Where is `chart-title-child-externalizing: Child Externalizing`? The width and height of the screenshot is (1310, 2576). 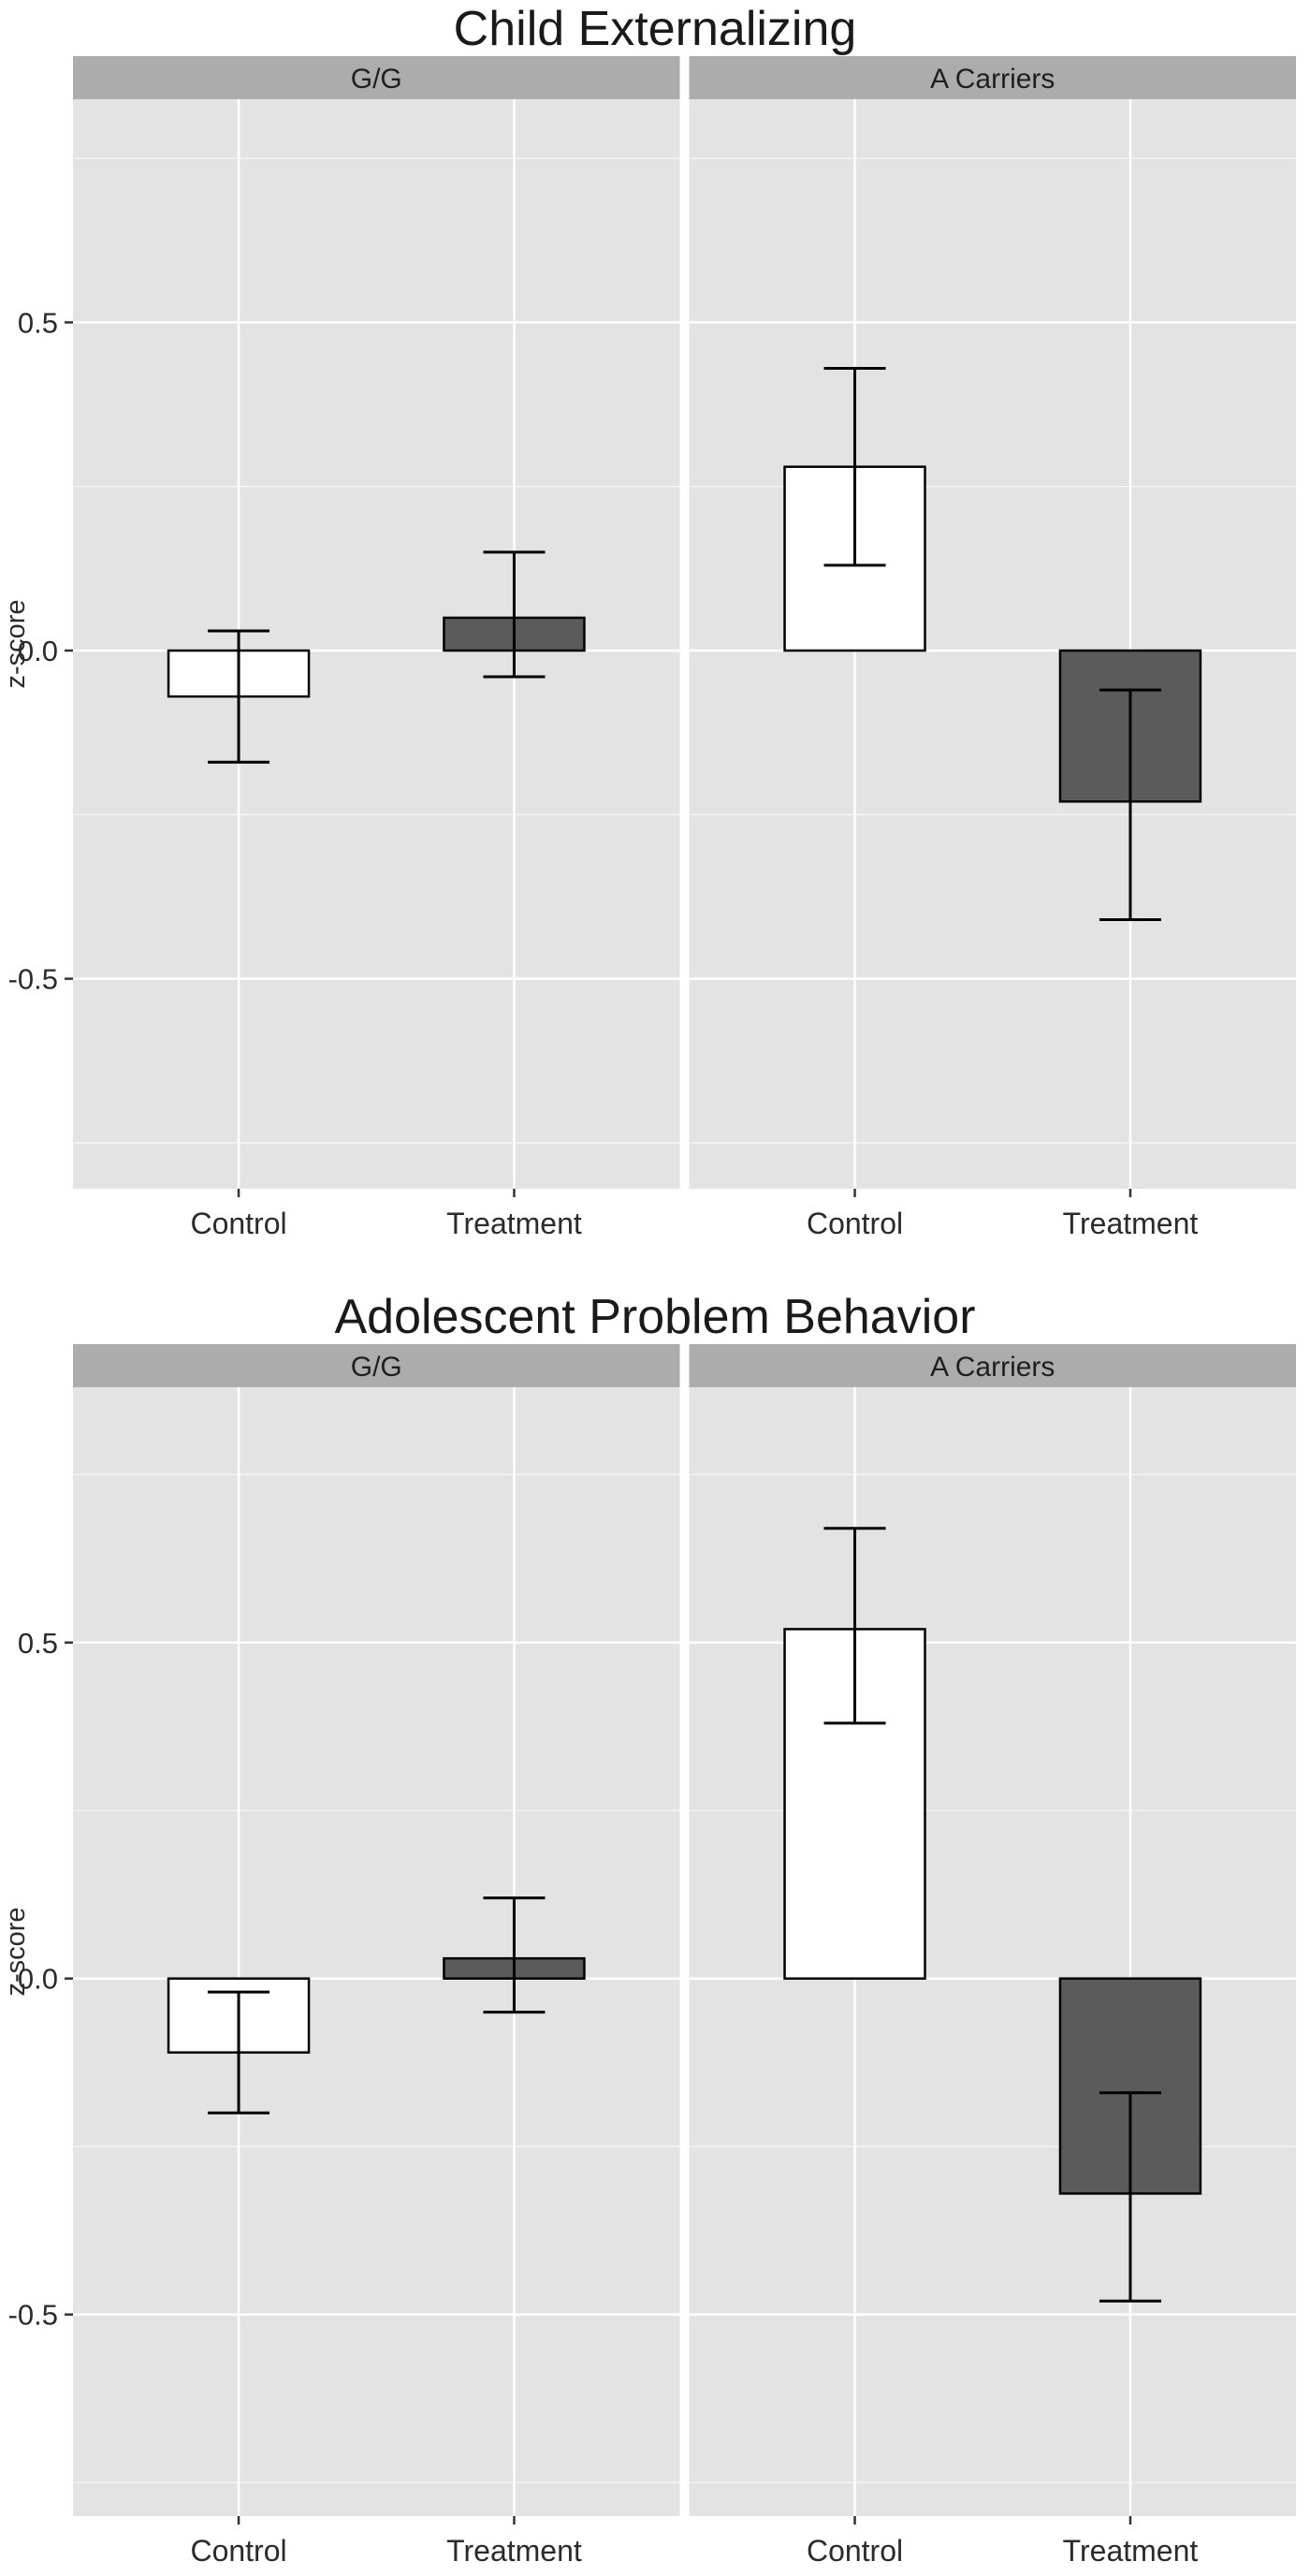 chart-title-child-externalizing: Child Externalizing is located at coordinates (655, 29).